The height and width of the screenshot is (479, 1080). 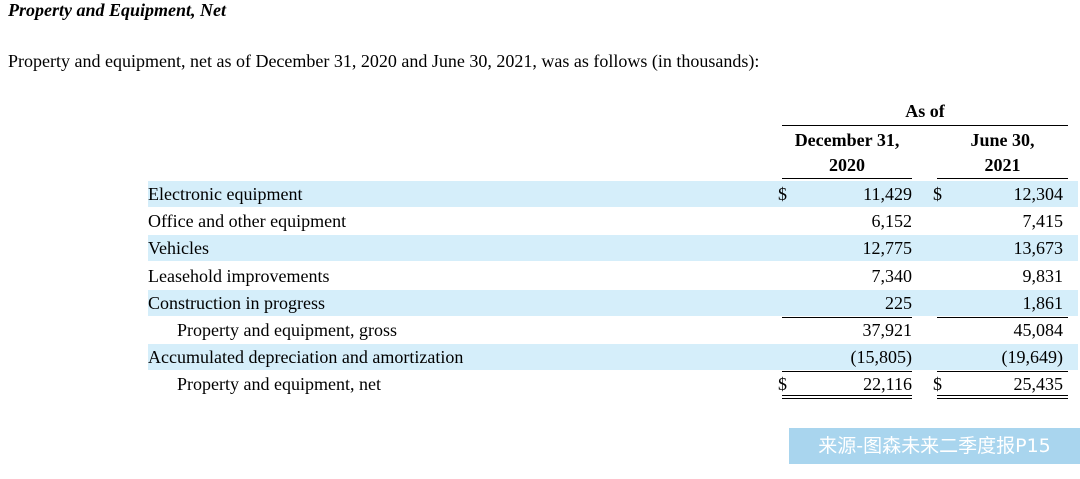 I want to click on cell-value: 45,084, so click(x=1038, y=330).